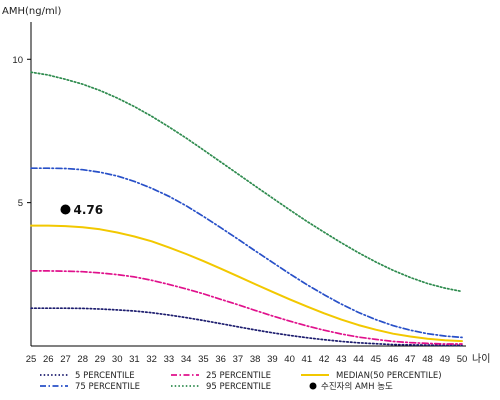 This screenshot has width=500, height=400. Describe the element at coordinates (462, 359) in the screenshot. I see `x-tick-label: 50` at that location.